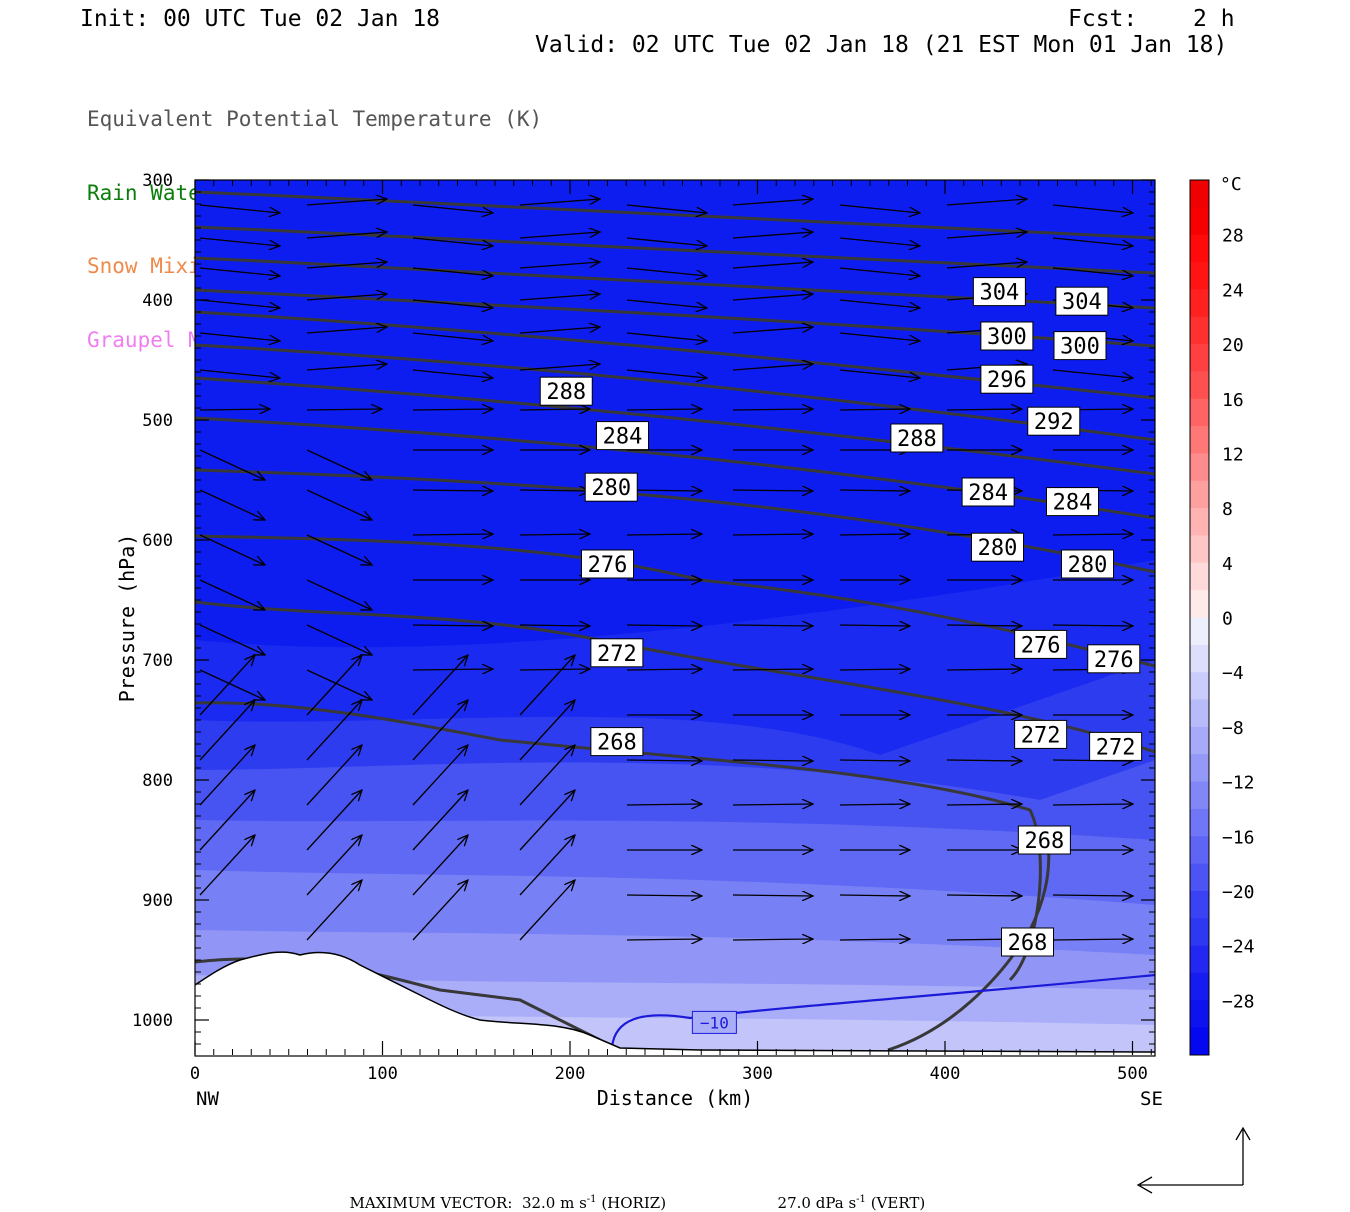  What do you see at coordinates (157, 661) in the screenshot?
I see `y-tick-label: 700` at bounding box center [157, 661].